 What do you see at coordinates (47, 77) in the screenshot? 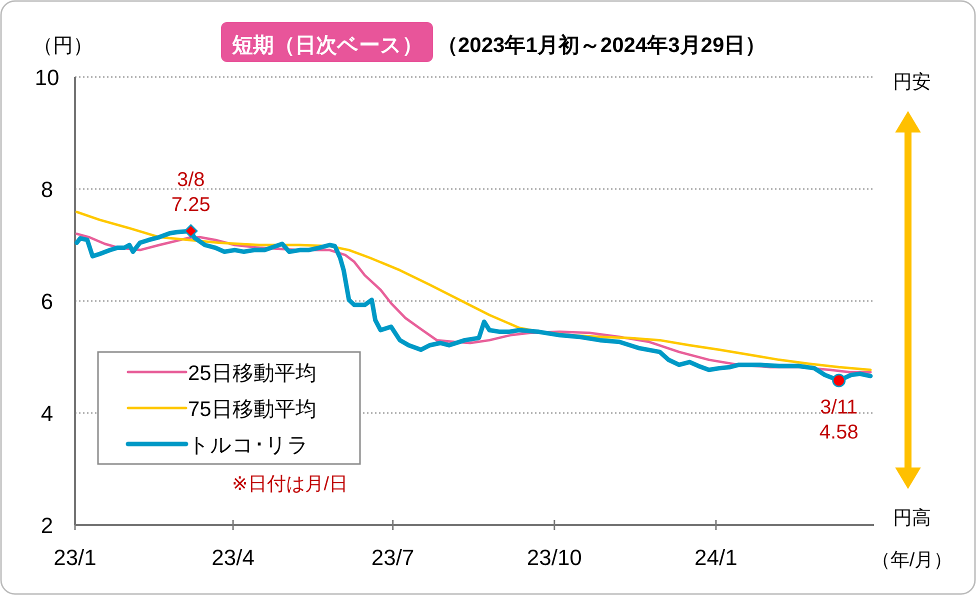
I see `y-tick-label: 10` at bounding box center [47, 77].